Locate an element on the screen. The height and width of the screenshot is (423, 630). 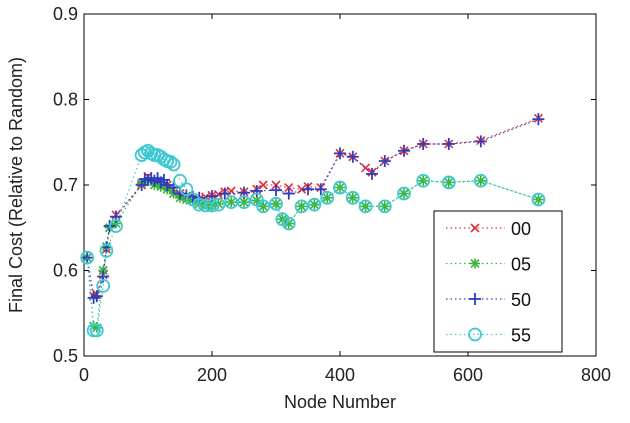
legend: 00 05 50 55 is located at coordinates (498, 281).